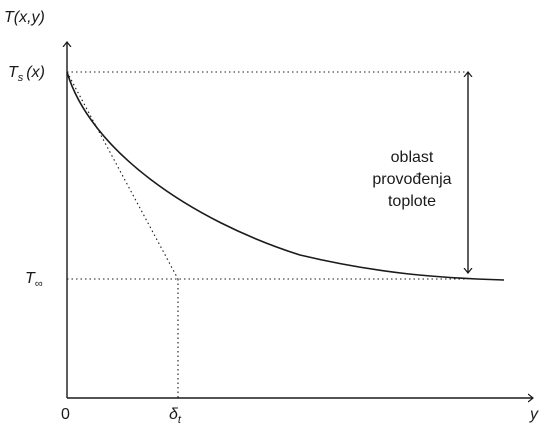  I want to click on annotation-line-2: provođenja, so click(411, 179).